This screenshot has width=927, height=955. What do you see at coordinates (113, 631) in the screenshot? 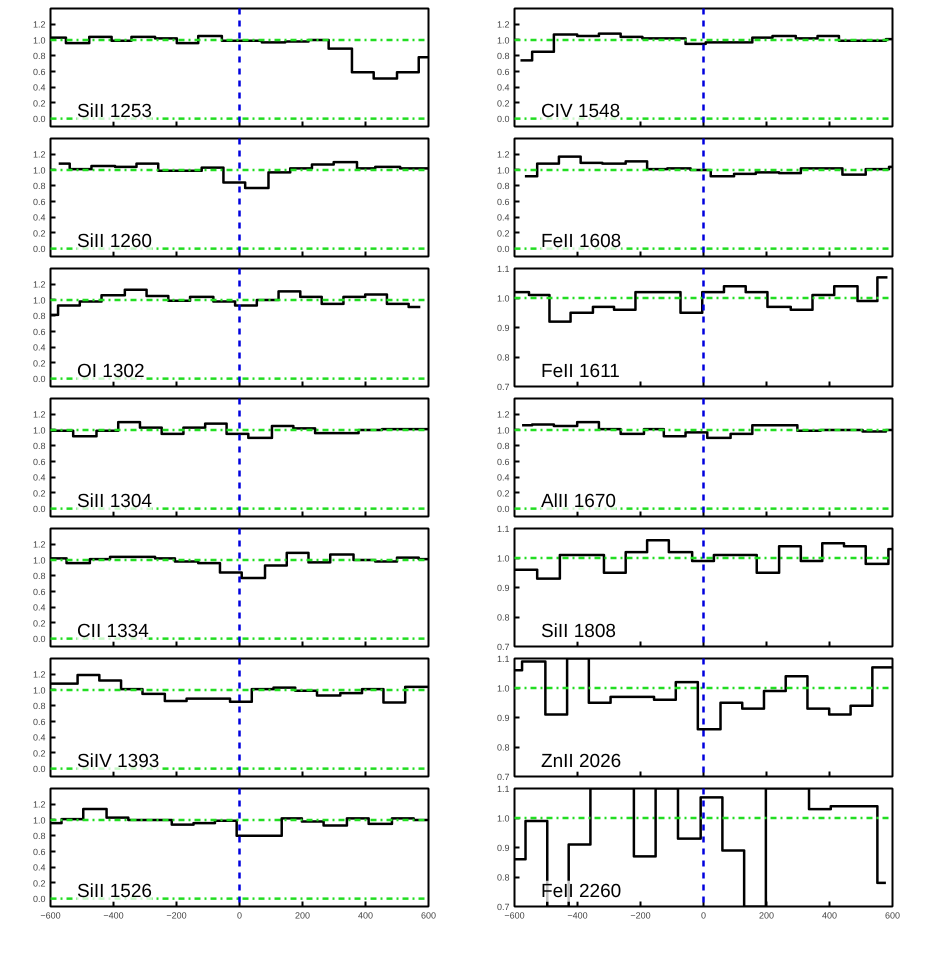
I see `annotation: CII 1334` at bounding box center [113, 631].